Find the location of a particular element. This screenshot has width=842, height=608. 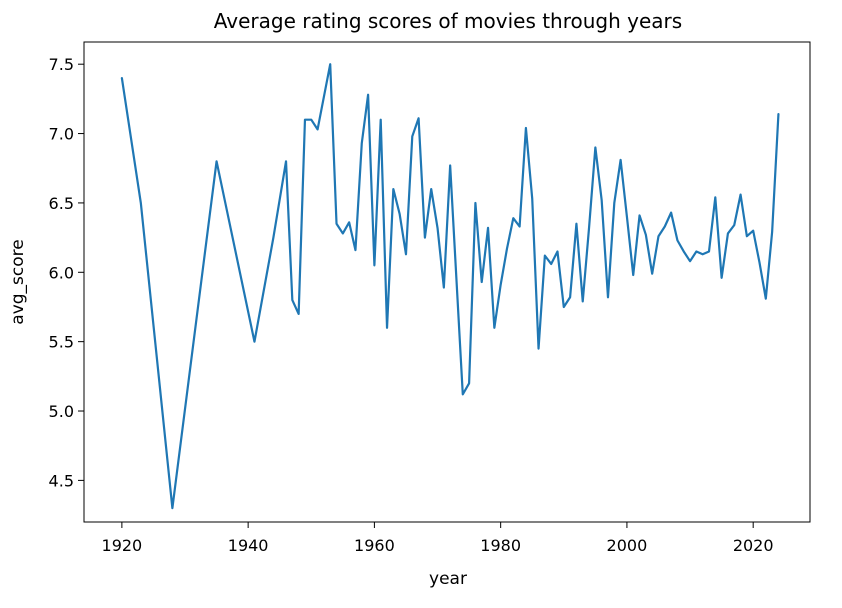

x-tick-label: 1980 is located at coordinates (500, 545).